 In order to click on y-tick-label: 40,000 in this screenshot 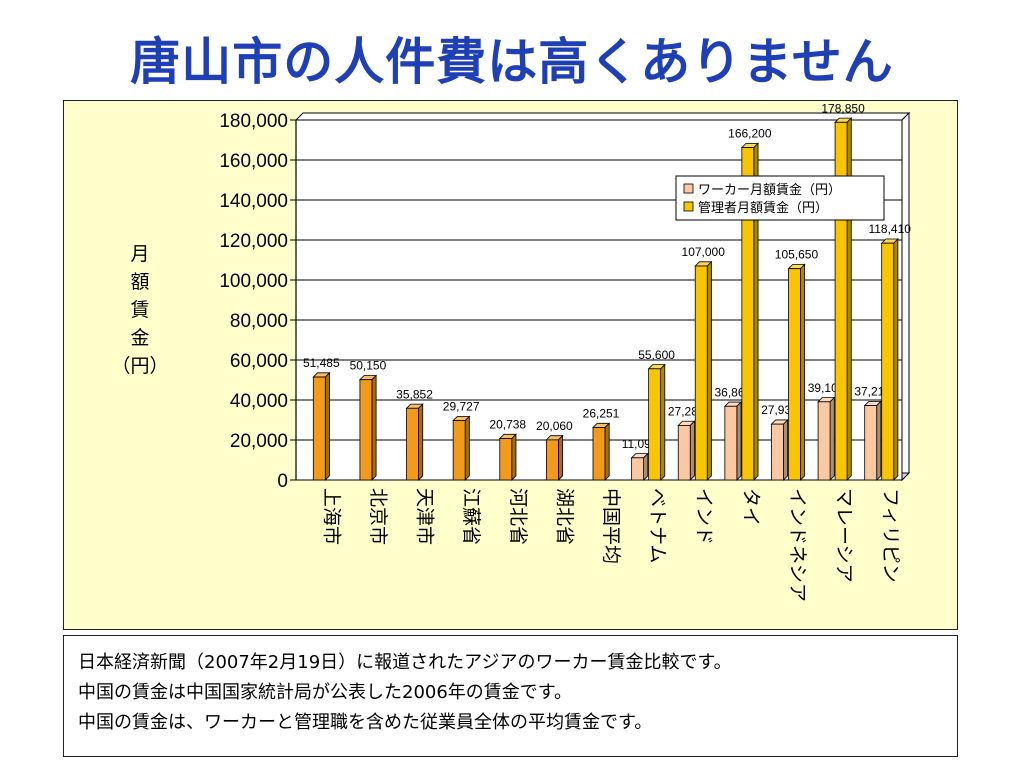, I will do `click(259, 401)`.